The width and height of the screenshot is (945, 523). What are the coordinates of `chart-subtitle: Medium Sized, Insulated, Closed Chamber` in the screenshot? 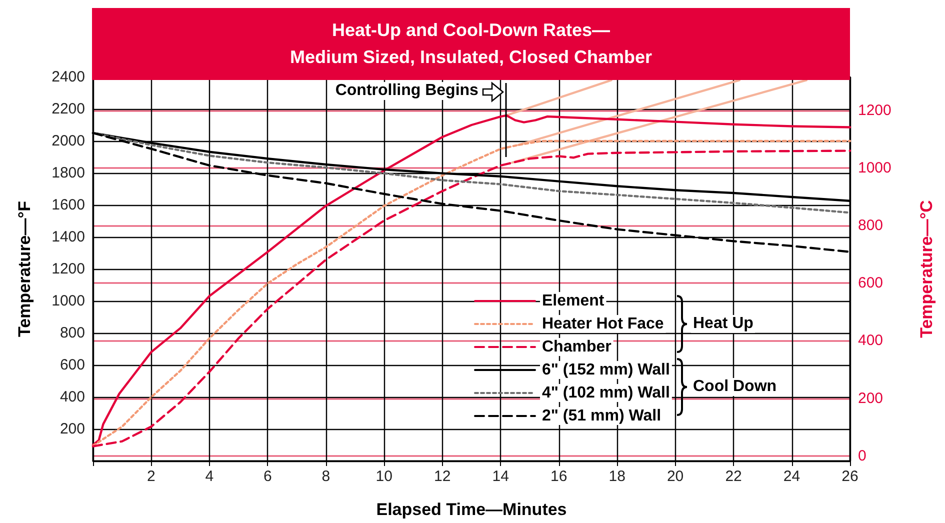 It's located at (471, 57).